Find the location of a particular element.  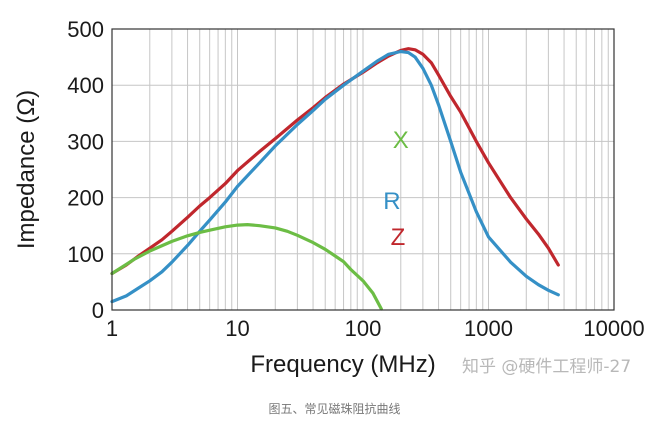

series-line-x is located at coordinates (246, 267).